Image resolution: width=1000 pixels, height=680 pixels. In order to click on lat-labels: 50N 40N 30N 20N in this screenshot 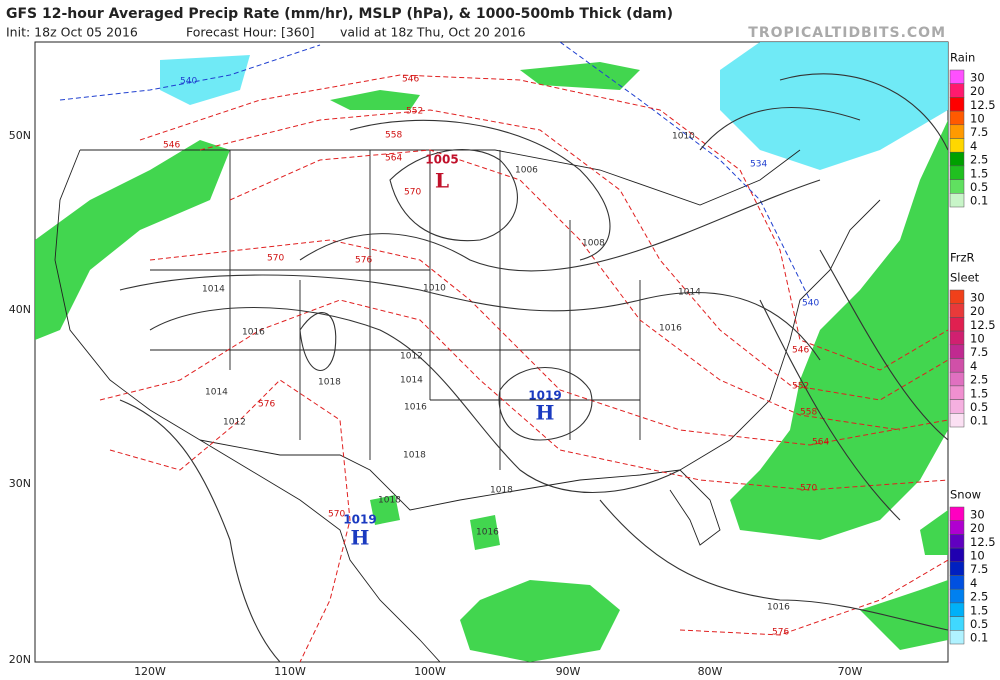, I will do `click(20, 397)`.